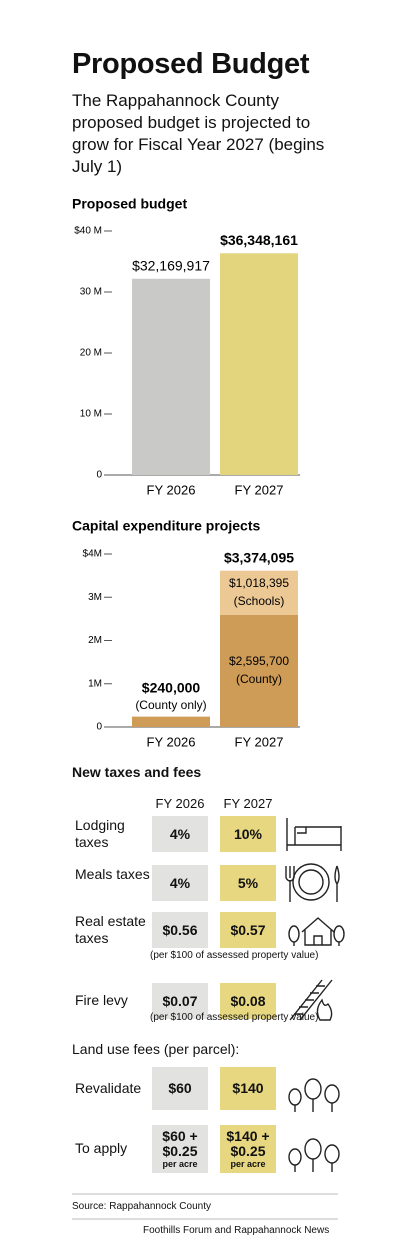  Describe the element at coordinates (166, 526) in the screenshot. I see `chart-title: Capital expenditure projects` at that location.